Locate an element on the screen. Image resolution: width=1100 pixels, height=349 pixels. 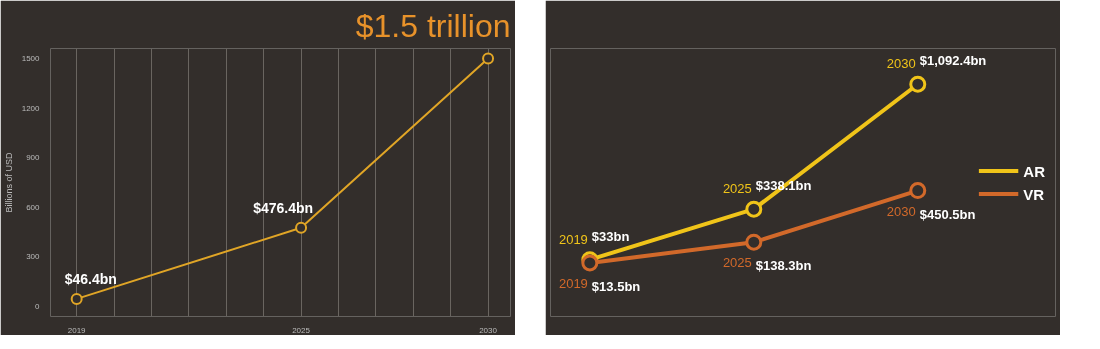
data-label: $46.4bn is located at coordinates (90, 278).